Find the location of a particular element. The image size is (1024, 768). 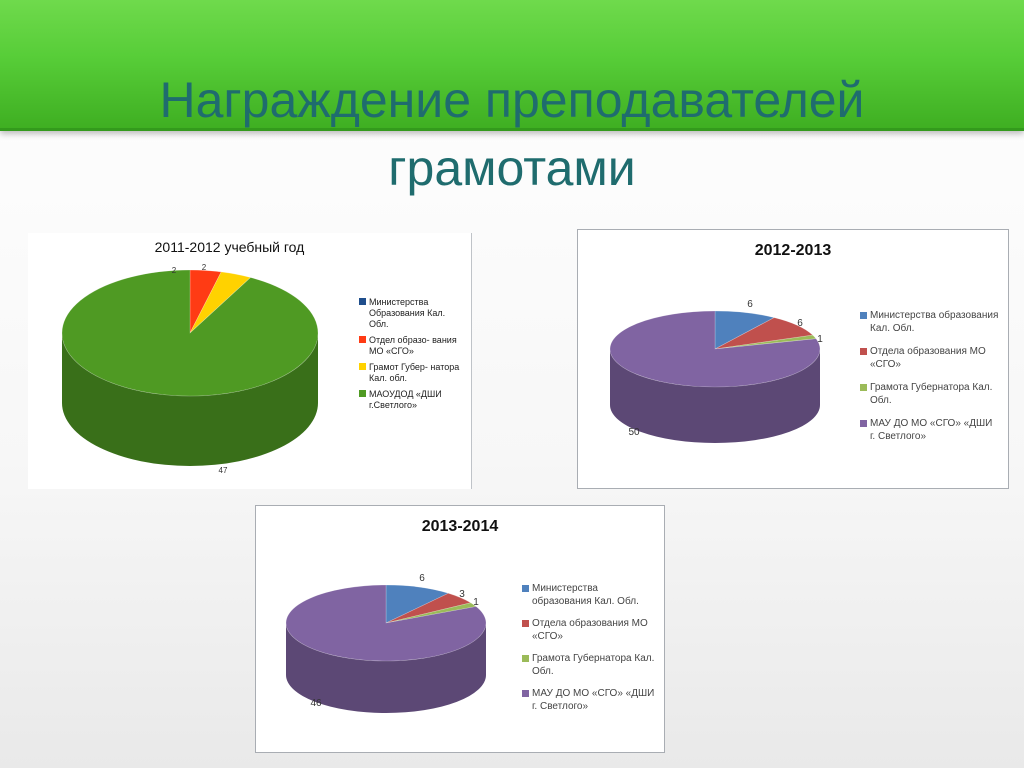

legend-item: МАОУДОД «ДШИ г.Светлого» is located at coordinates (413, 400).